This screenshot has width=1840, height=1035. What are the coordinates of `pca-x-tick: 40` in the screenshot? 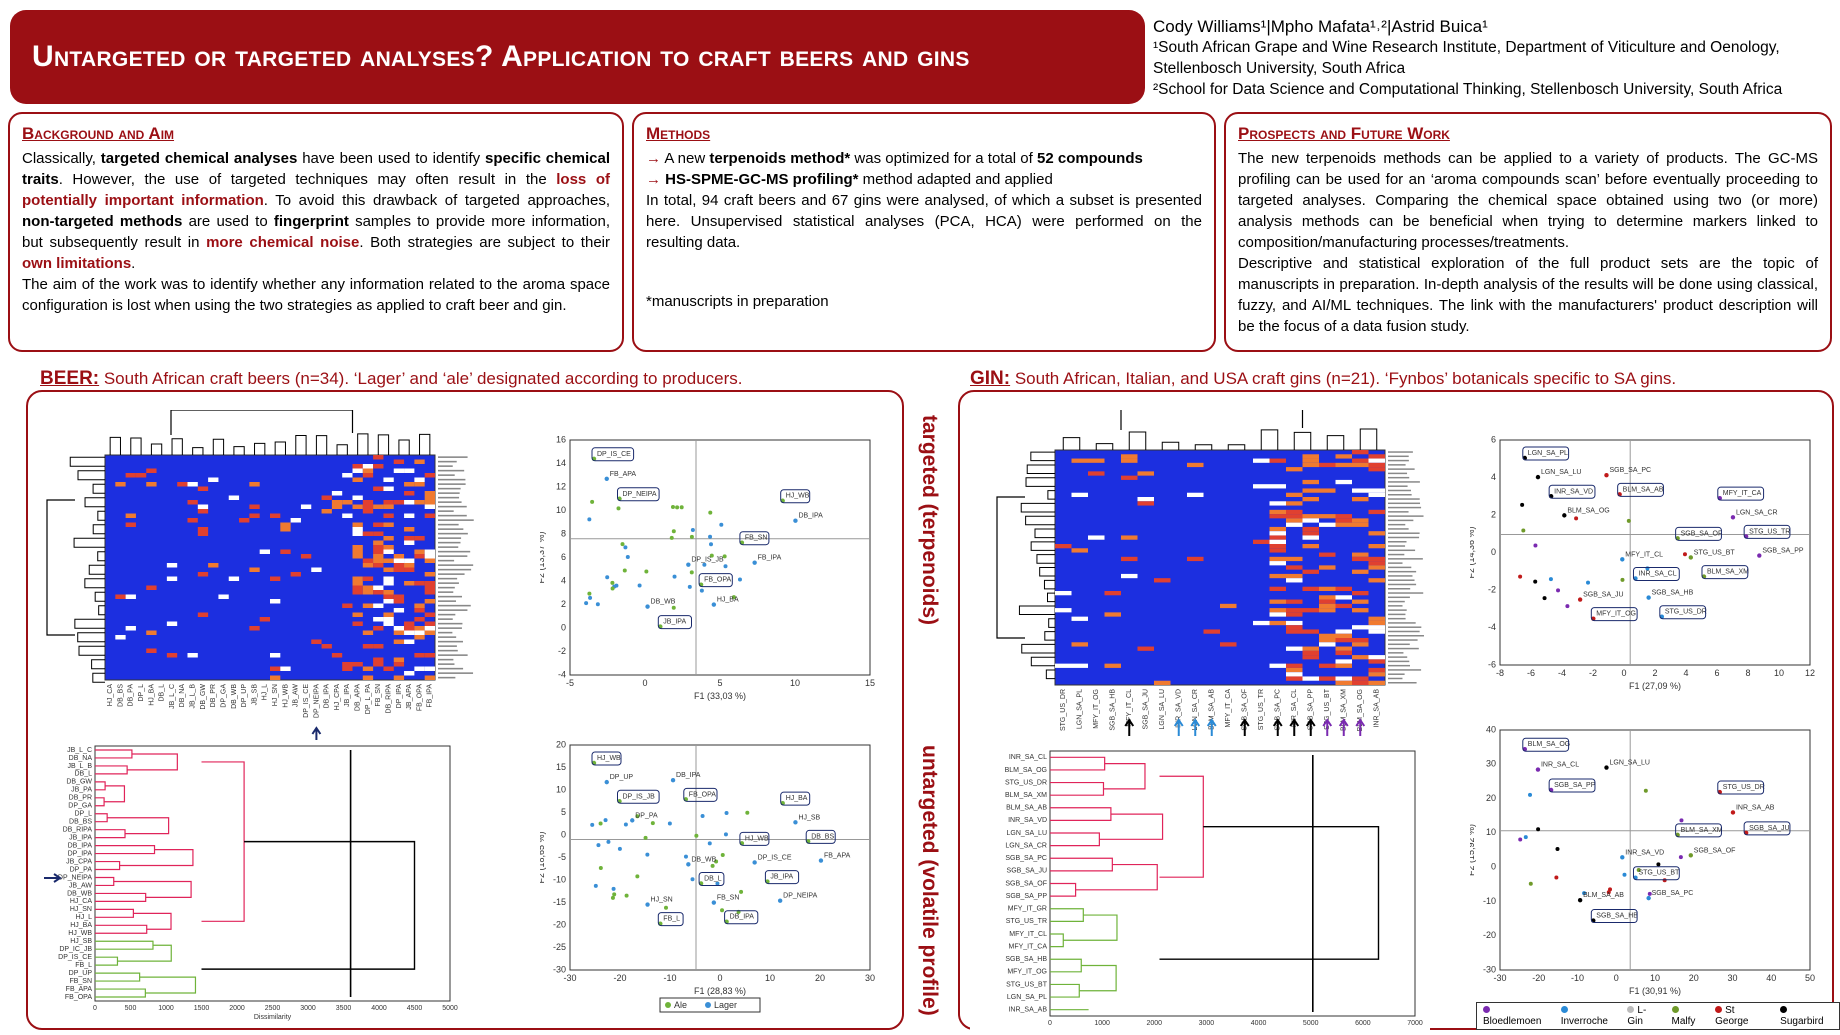 It's located at (1771, 978).